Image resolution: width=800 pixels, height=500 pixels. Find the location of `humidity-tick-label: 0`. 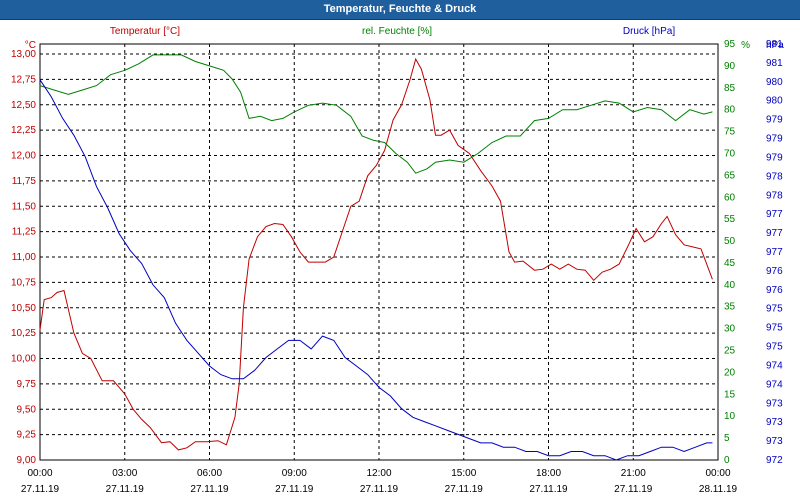

humidity-tick-label: 0 is located at coordinates (727, 460).